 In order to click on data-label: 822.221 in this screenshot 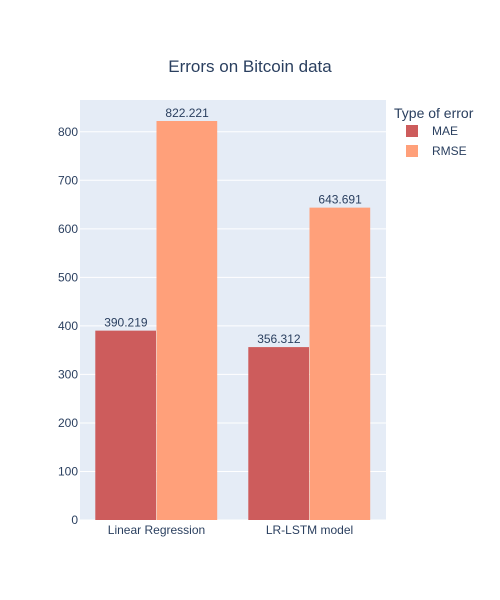, I will do `click(187, 113)`.